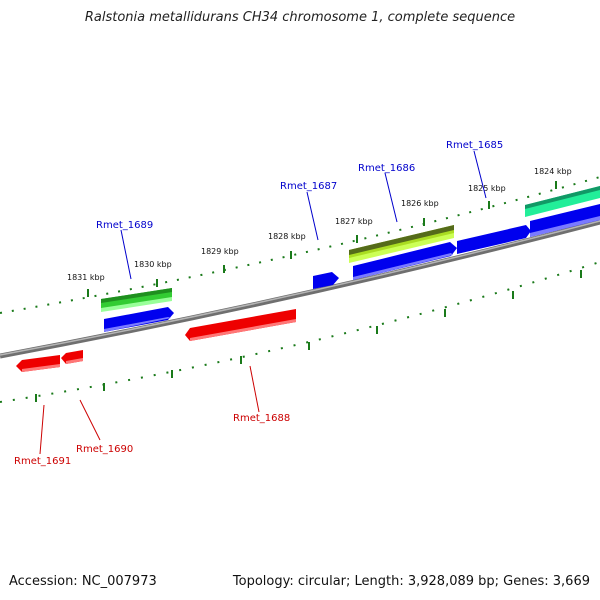 The width and height of the screenshot is (600, 600). I want to click on gene-label-rmet-1687: Rmet_1687, so click(308, 186).